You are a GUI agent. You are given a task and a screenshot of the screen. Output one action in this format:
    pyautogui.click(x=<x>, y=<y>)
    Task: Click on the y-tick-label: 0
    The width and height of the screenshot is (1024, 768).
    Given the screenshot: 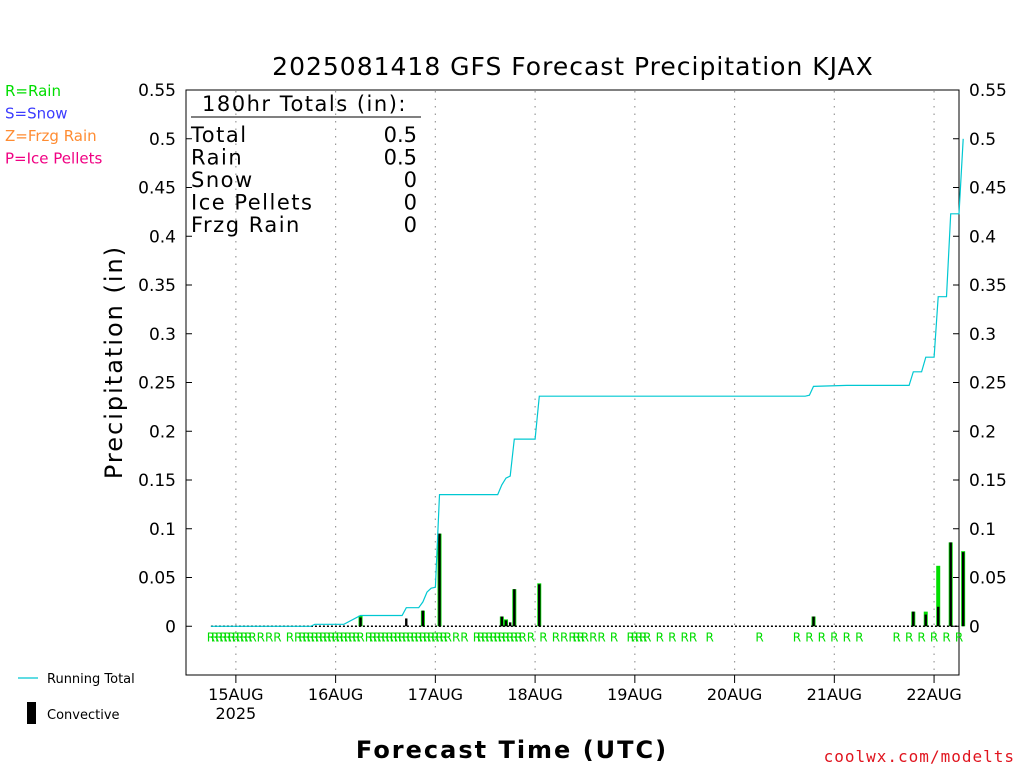 What is the action you would take?
    pyautogui.click(x=170, y=627)
    